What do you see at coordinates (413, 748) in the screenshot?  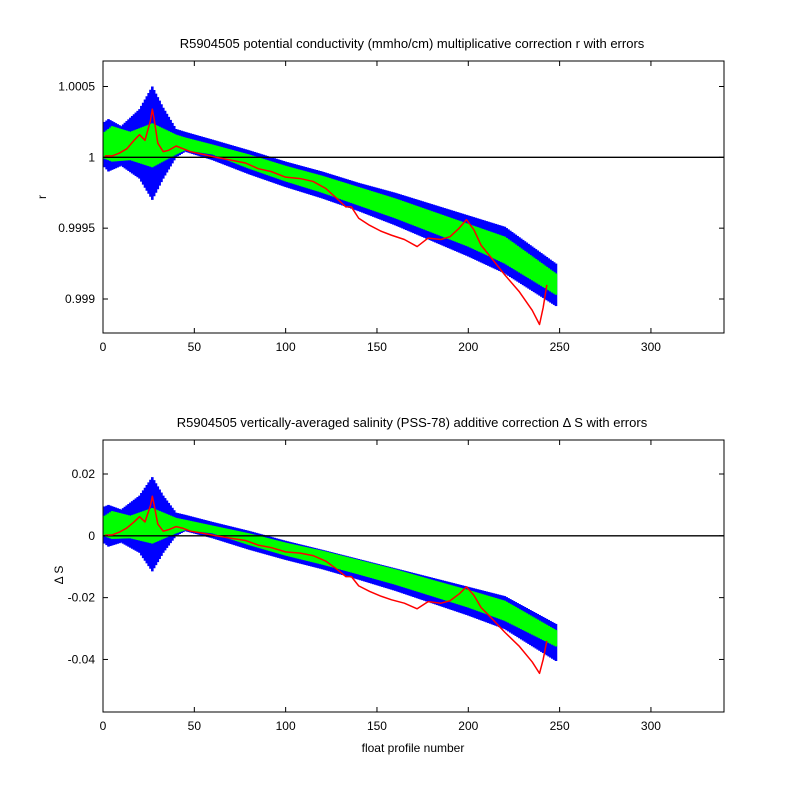 I see `x-axis-label: float profile number` at bounding box center [413, 748].